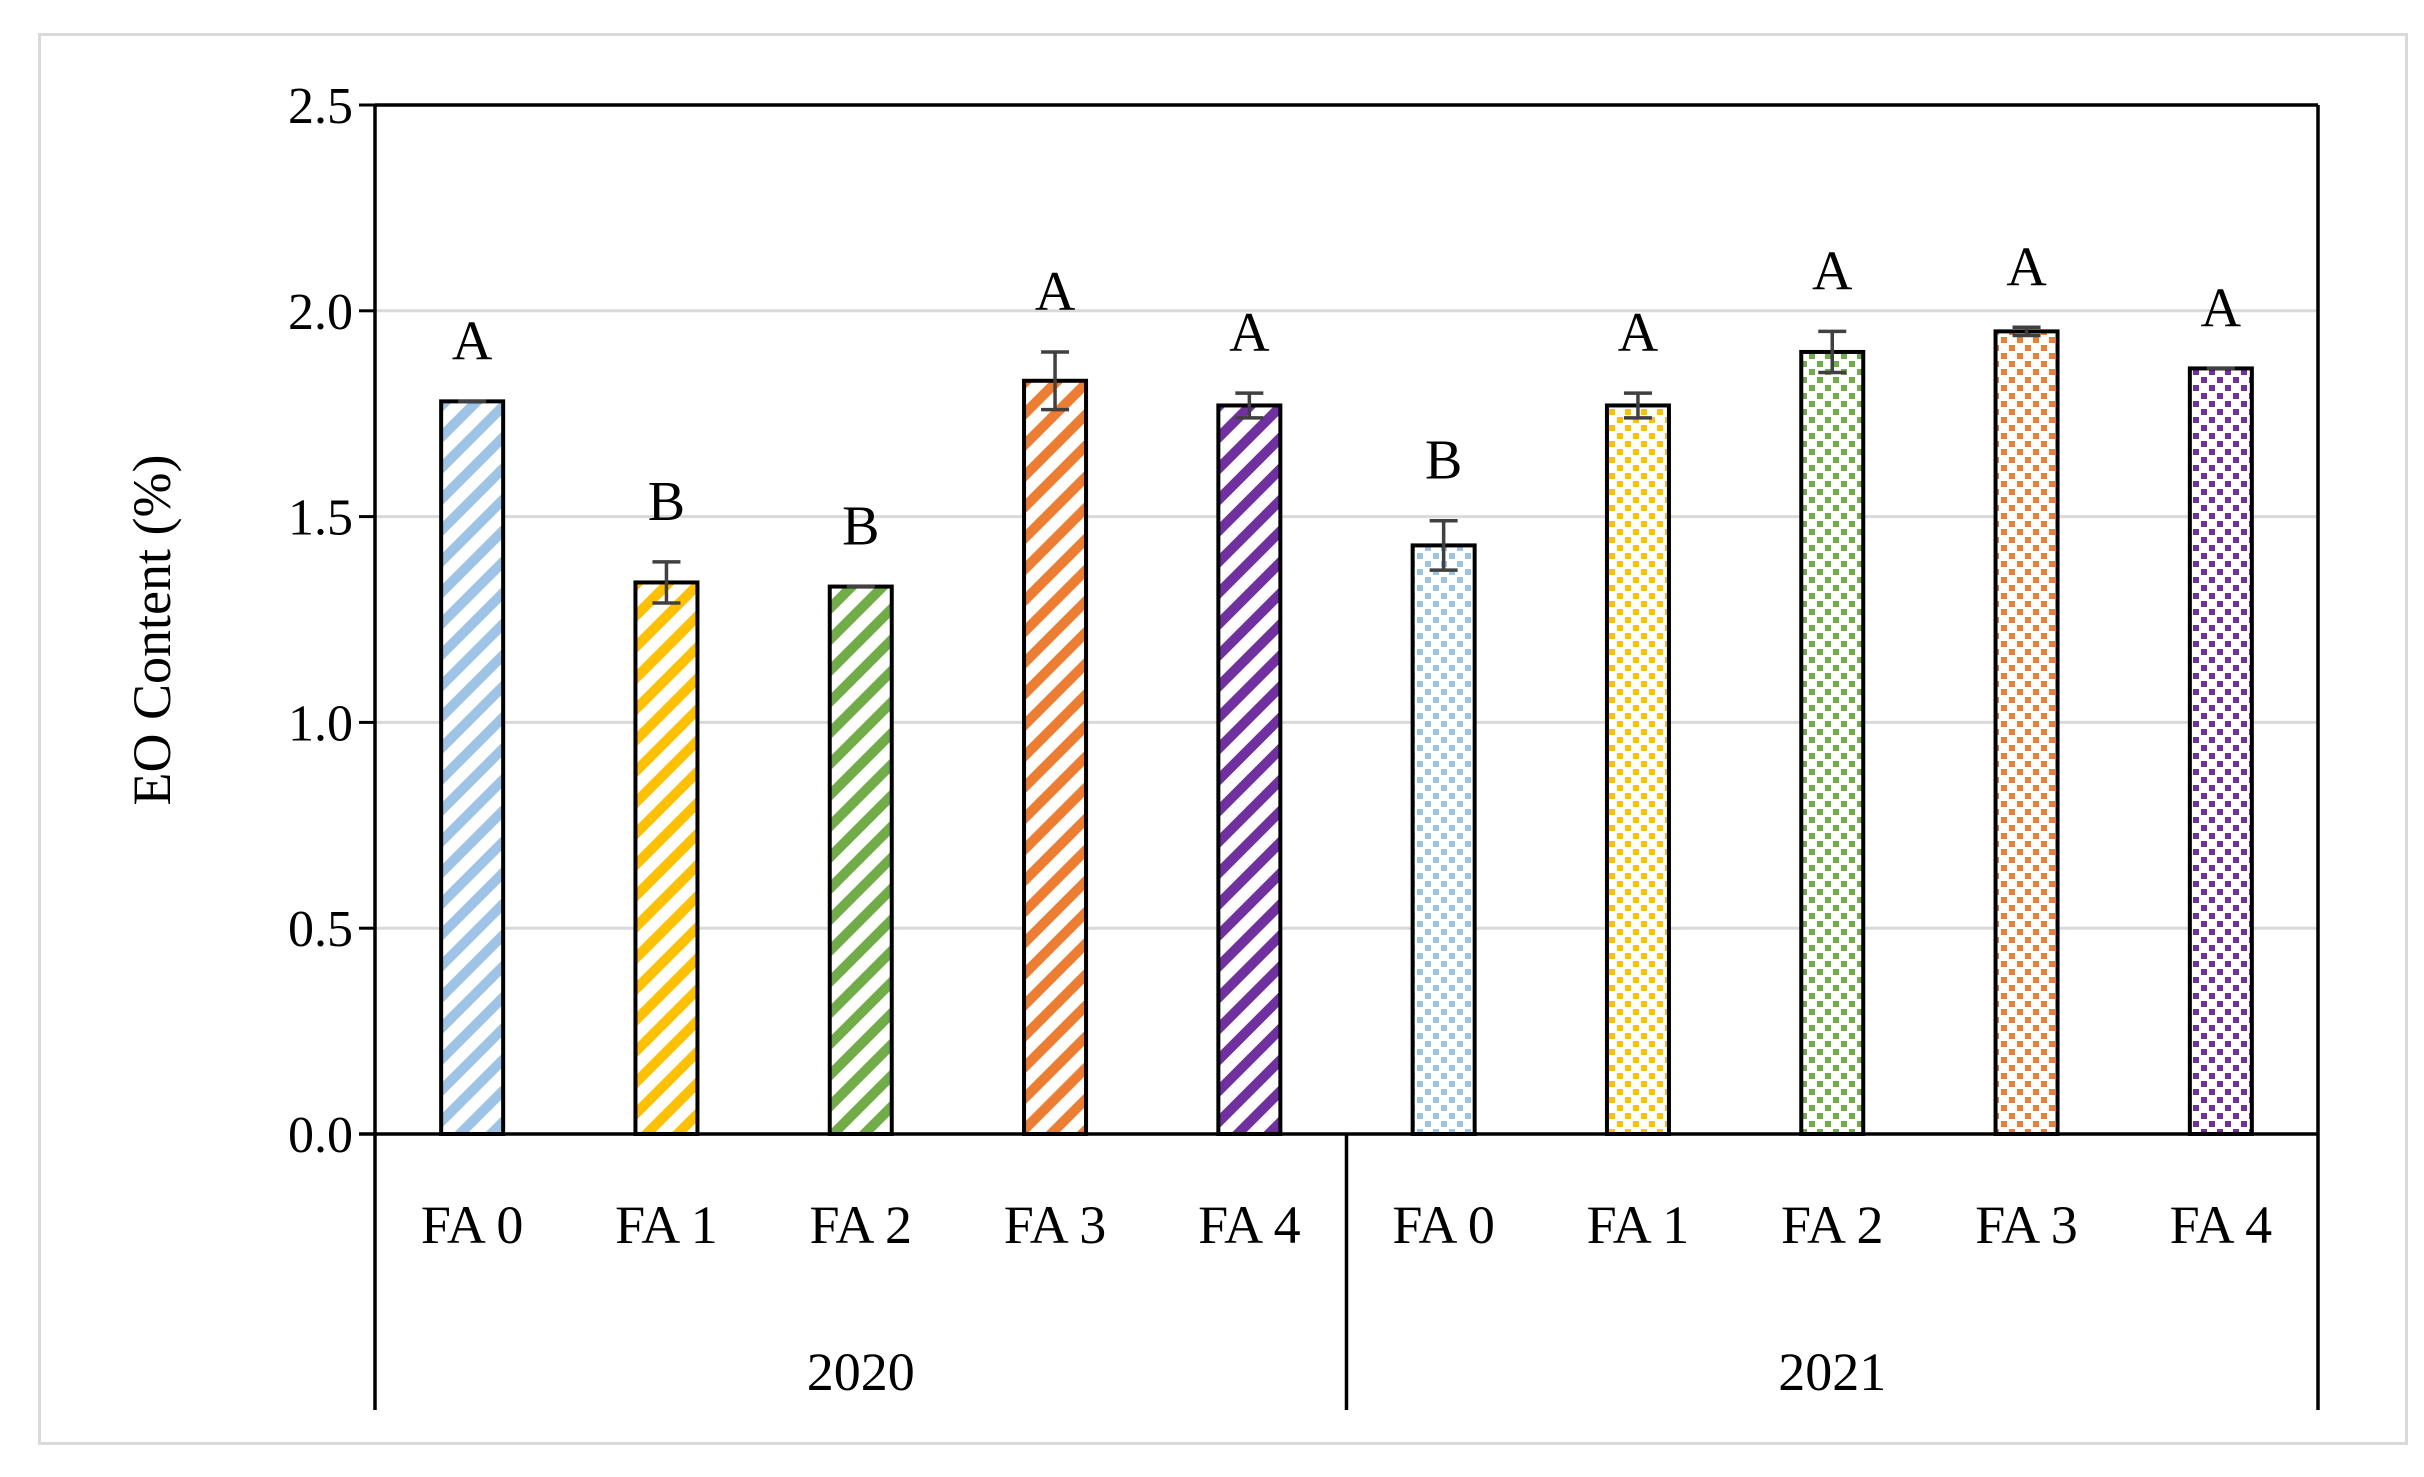 The width and height of the screenshot is (2424, 1477). What do you see at coordinates (1832, 742) in the screenshot?
I see `bar-2021-fa2` at bounding box center [1832, 742].